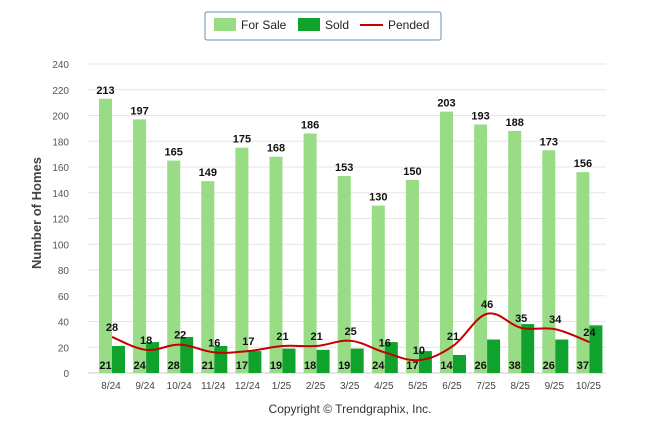 The width and height of the screenshot is (646, 439). I want to click on y-tick-label: 20, so click(64, 348).